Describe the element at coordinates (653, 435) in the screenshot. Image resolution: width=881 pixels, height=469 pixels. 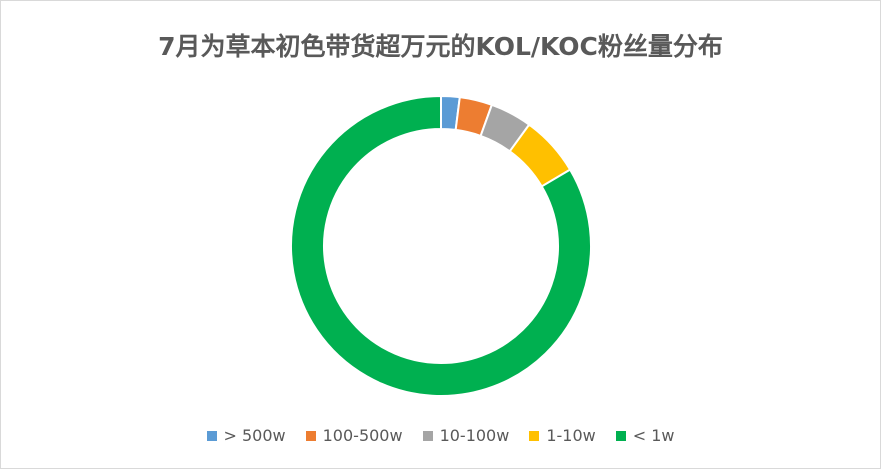
I see `legend-label-4: < 1w` at that location.